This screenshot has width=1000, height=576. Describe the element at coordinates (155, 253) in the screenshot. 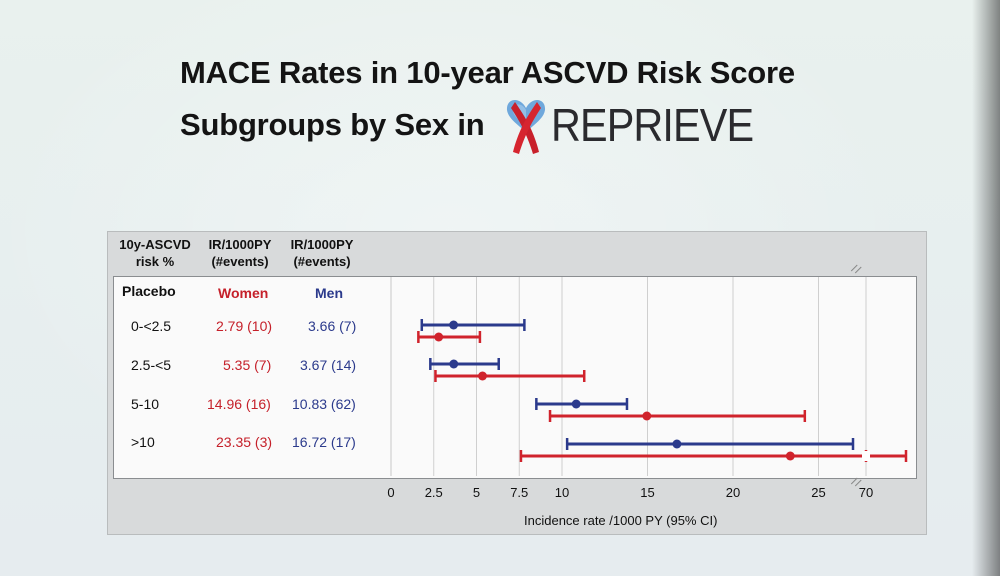

I see `header-risk: 10y-ASCVD risk %` at that location.